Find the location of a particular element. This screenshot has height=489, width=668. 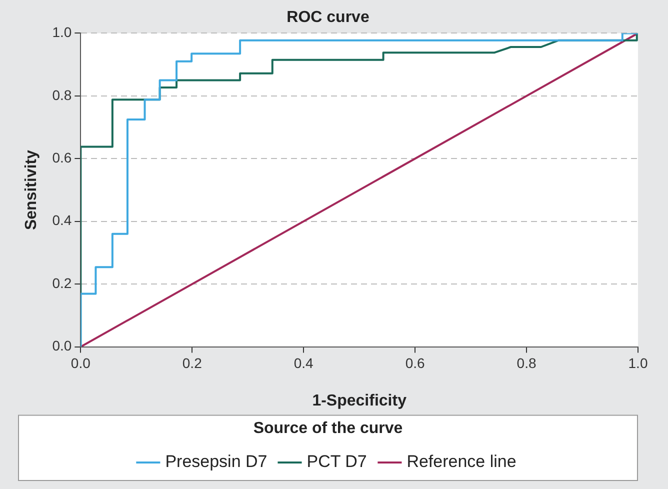

x-tick-label: 0.0 is located at coordinates (80, 363).